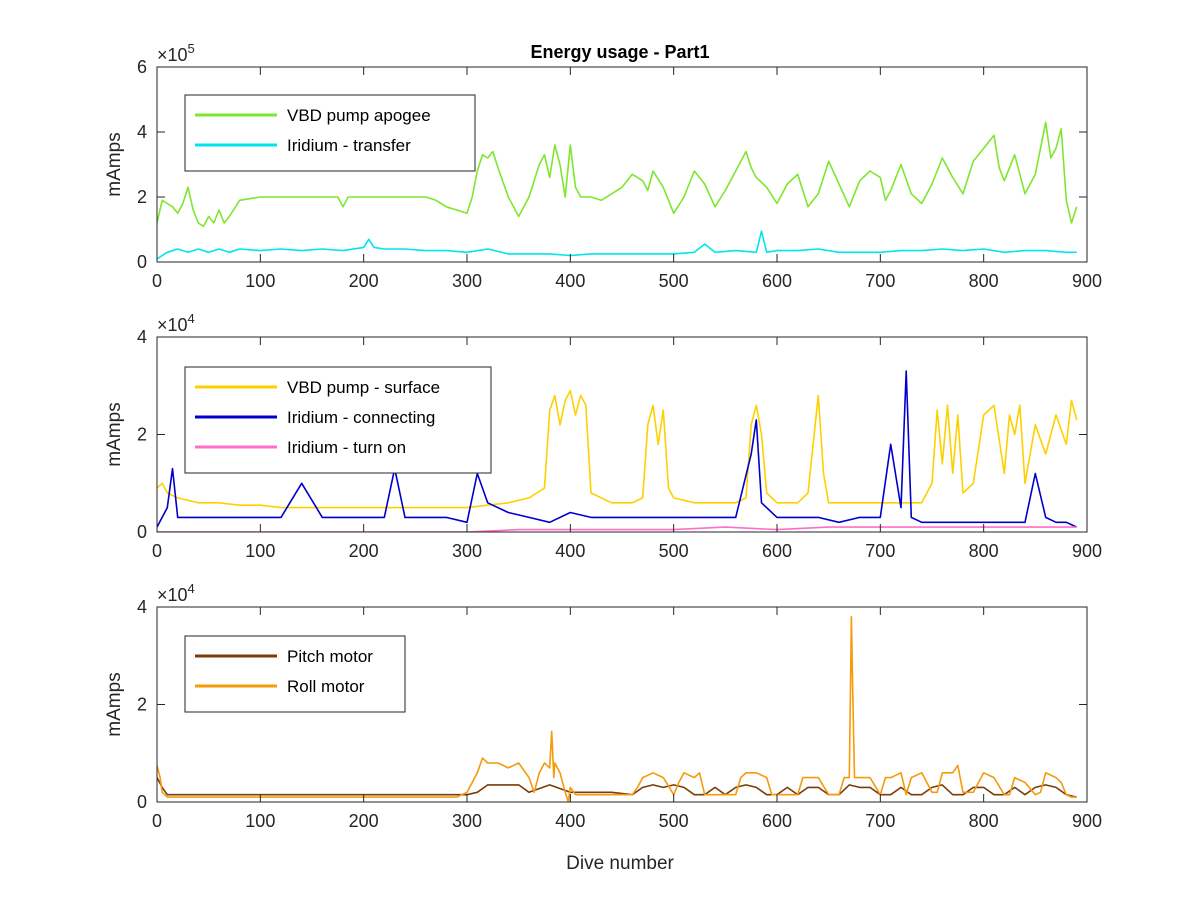 The height and width of the screenshot is (905, 1200). Describe the element at coordinates (359, 115) in the screenshot. I see `legend-label: VBD pump apogee` at that location.